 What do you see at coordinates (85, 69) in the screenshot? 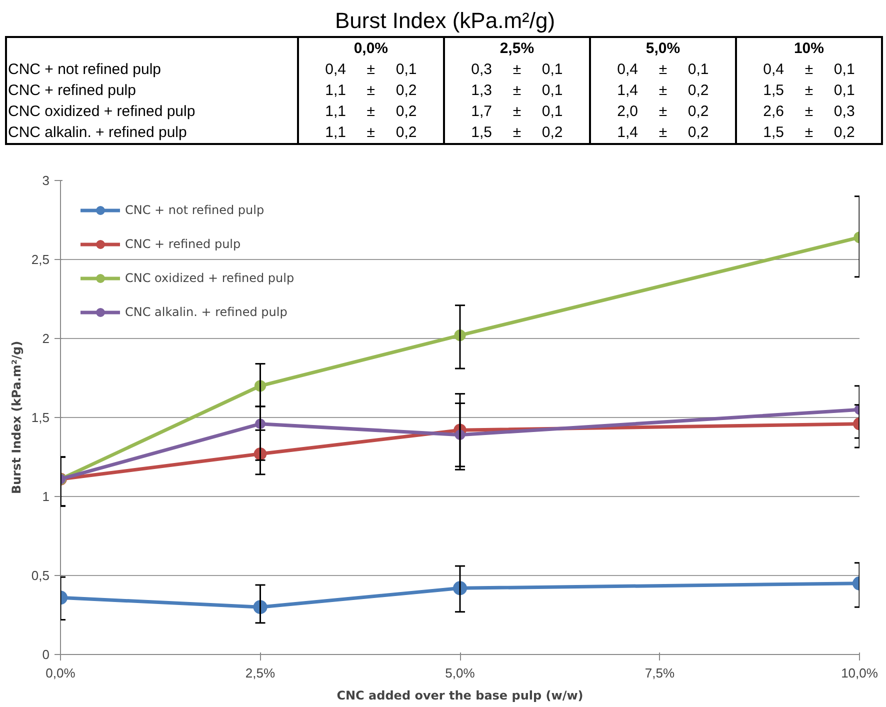
I see `text: CNC + not refined pulp` at bounding box center [85, 69].